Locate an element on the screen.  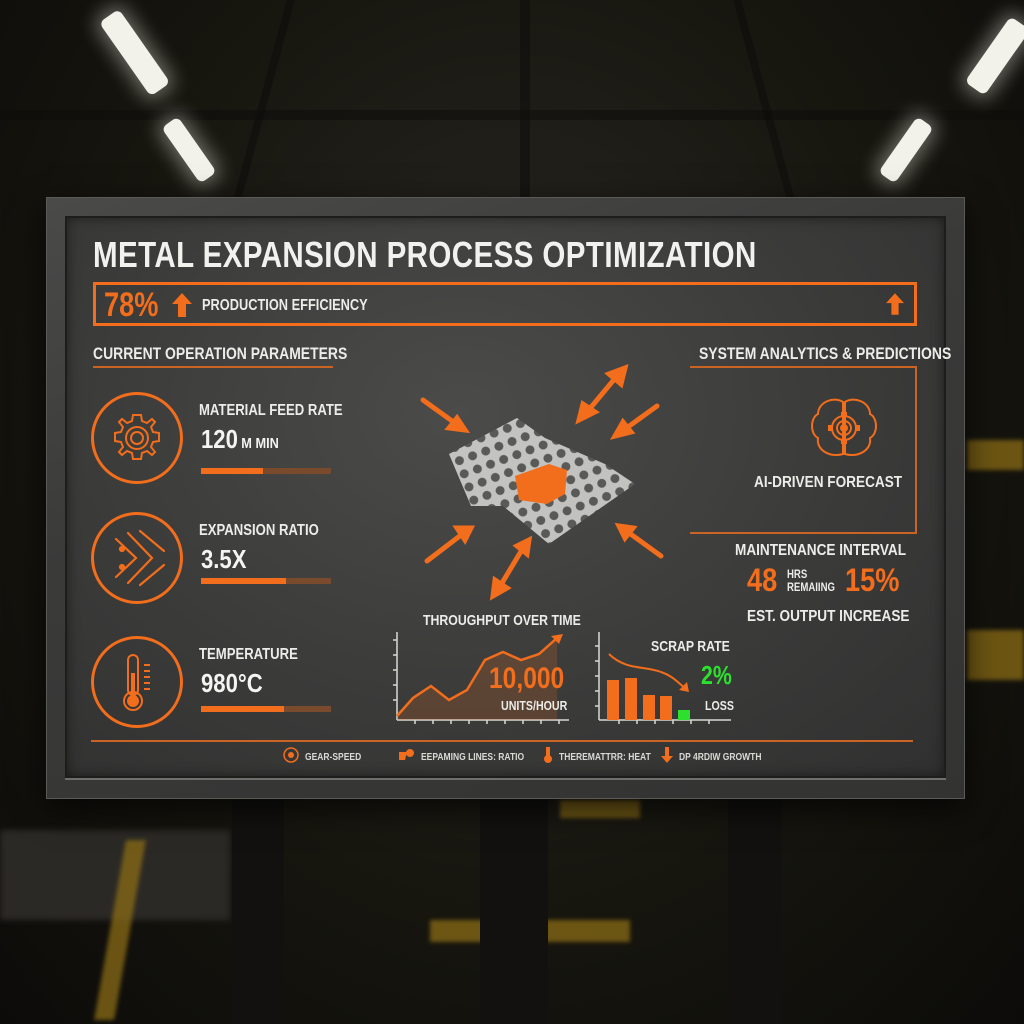
heading-divider is located at coordinates (213, 367).